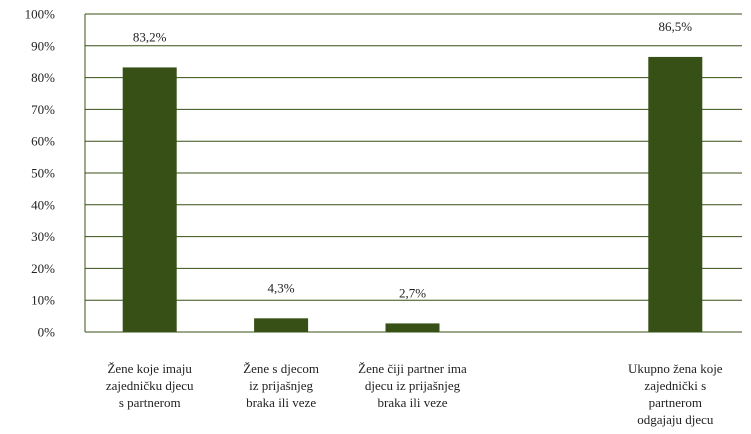 This screenshot has height=434, width=751. What do you see at coordinates (281, 287) in the screenshot?
I see `bar-data-label: 4,3%` at bounding box center [281, 287].